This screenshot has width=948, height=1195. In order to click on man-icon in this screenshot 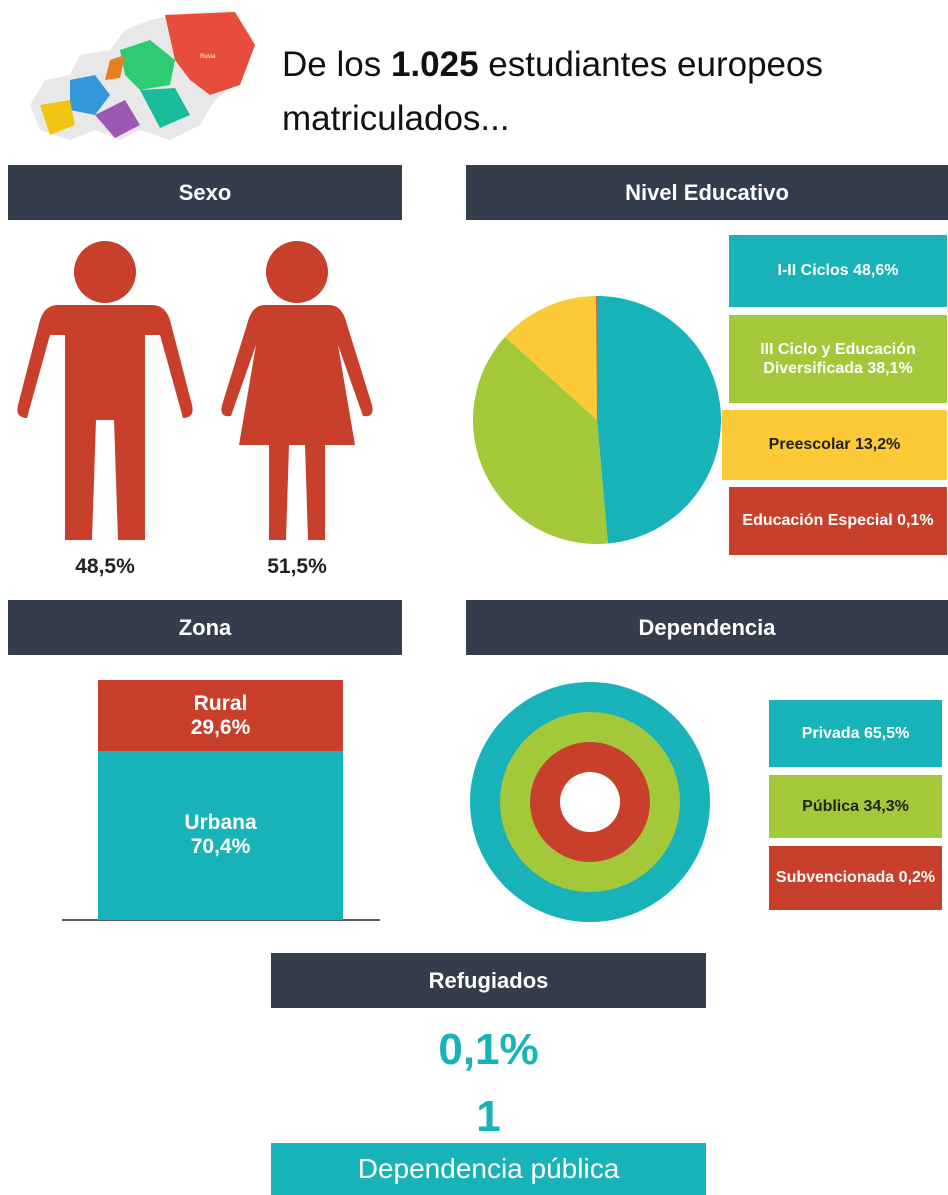, I will do `click(105, 390)`.